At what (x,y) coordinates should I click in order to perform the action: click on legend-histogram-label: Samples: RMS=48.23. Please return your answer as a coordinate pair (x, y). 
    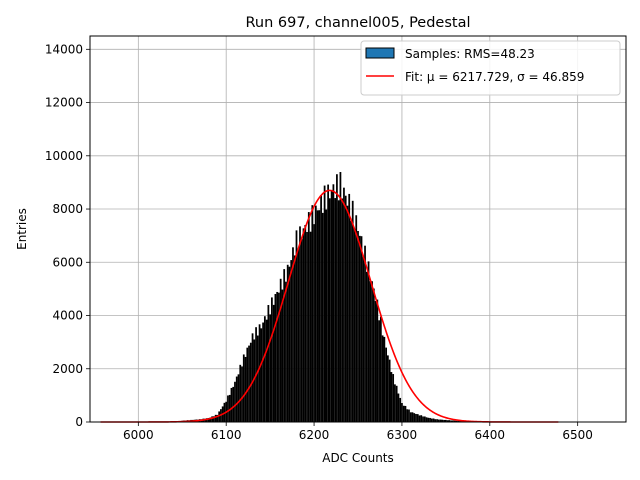
    Looking at the image, I should click on (470, 54).